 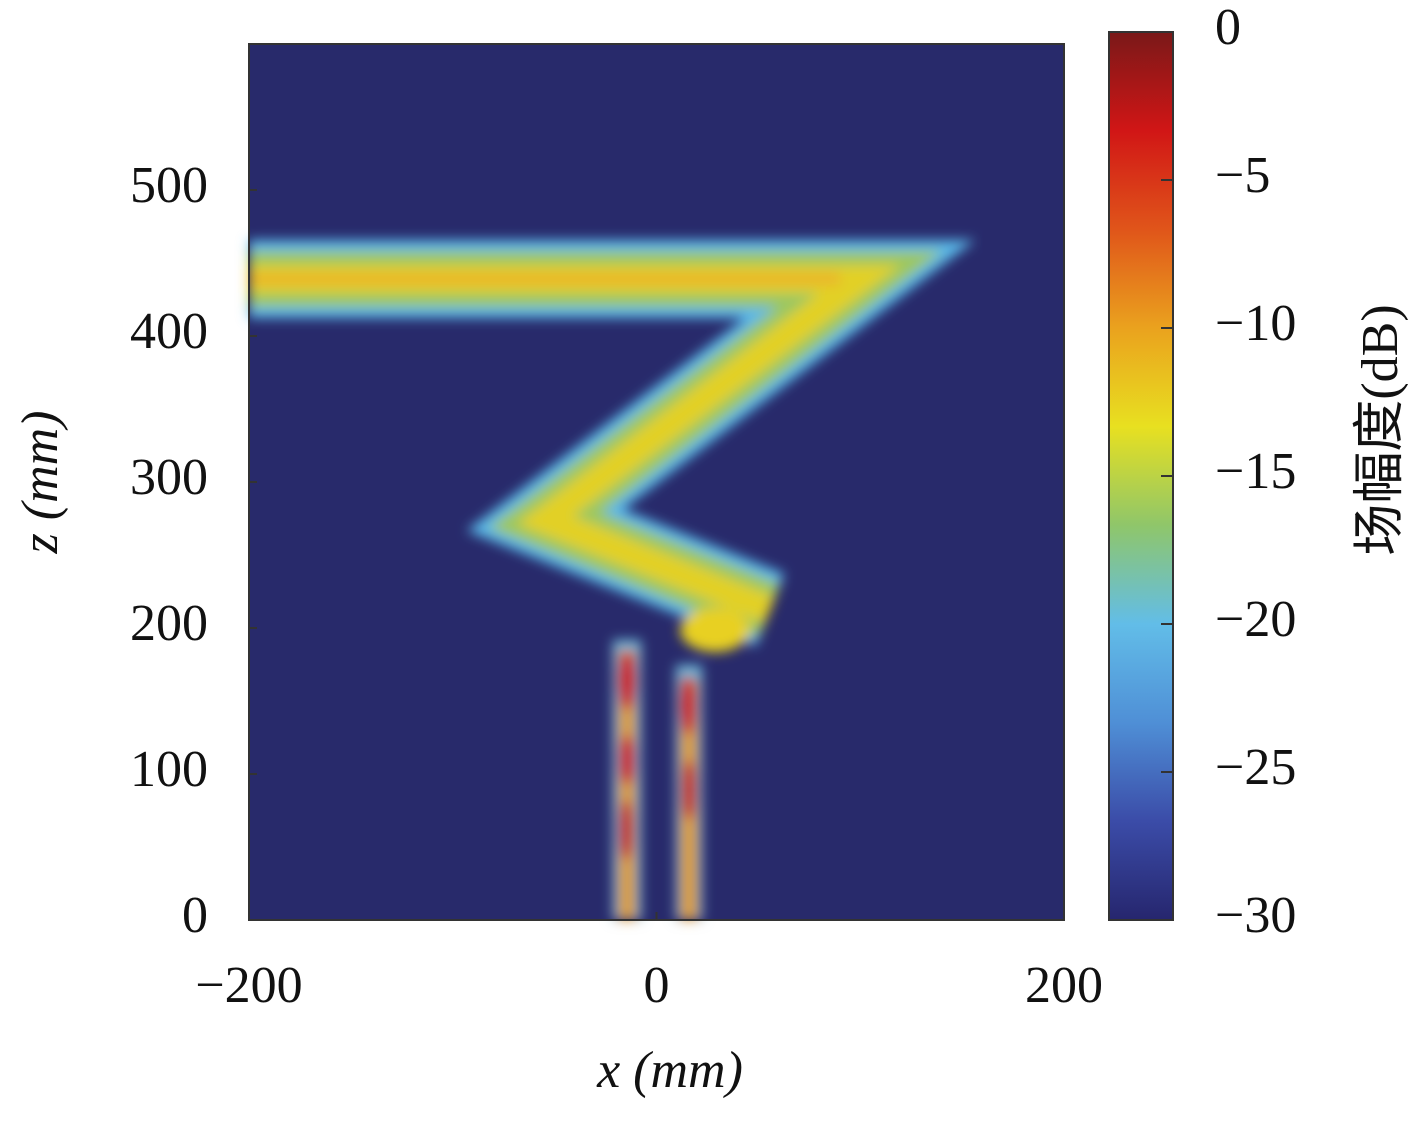 I want to click on colorbar-tick-label: −30, so click(x=1255, y=915).